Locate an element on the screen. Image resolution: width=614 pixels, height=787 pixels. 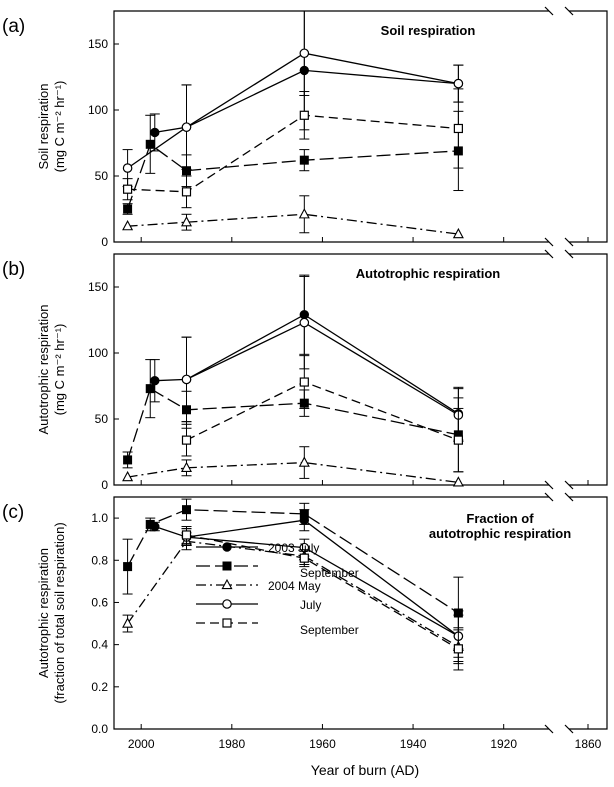
panel-title: Fraction of is located at coordinates (500, 518).